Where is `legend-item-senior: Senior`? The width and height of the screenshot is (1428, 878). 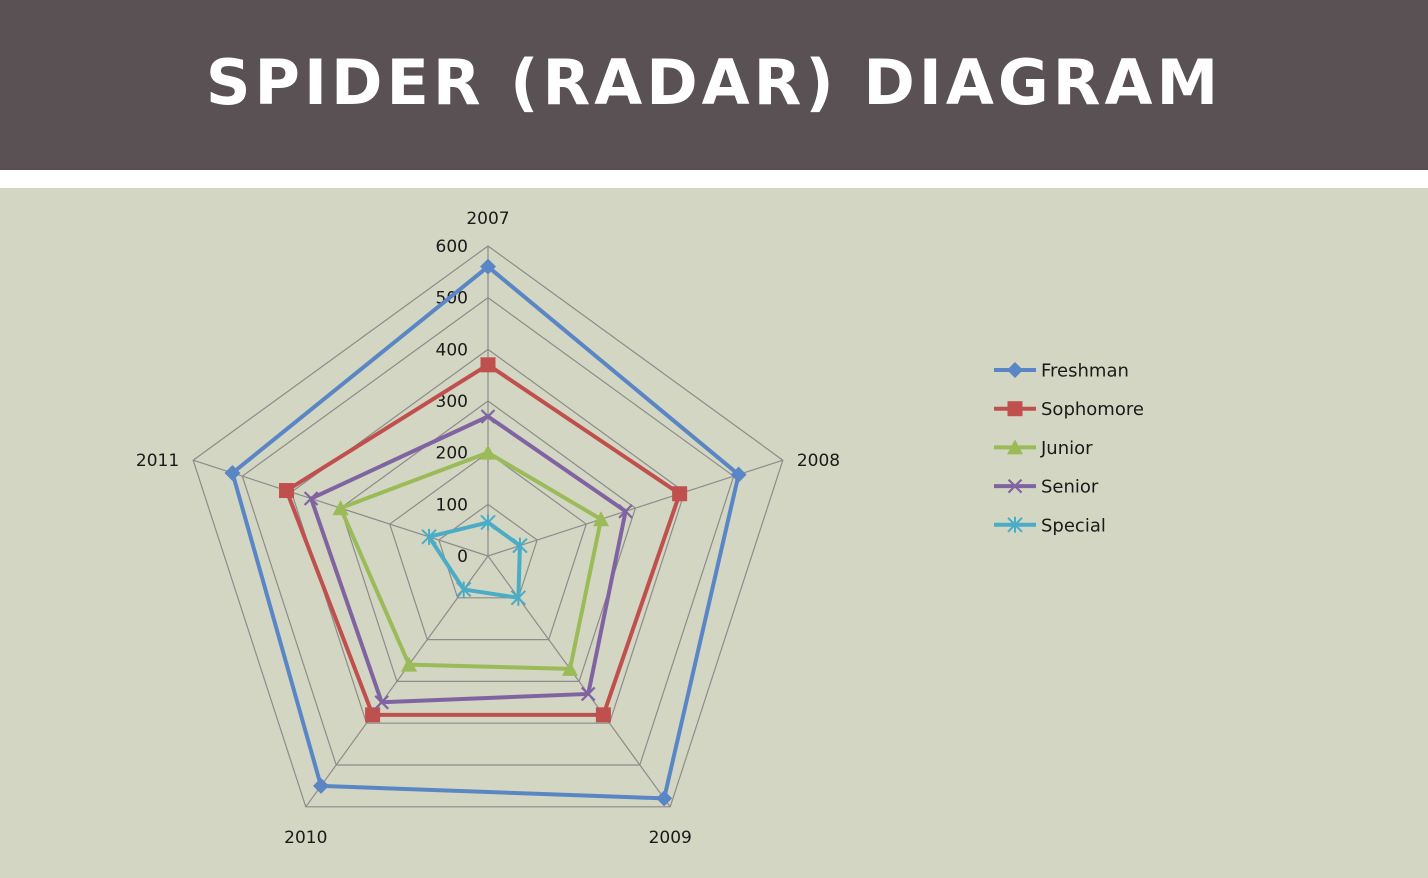 legend-item-senior: Senior is located at coordinates (1046, 487).